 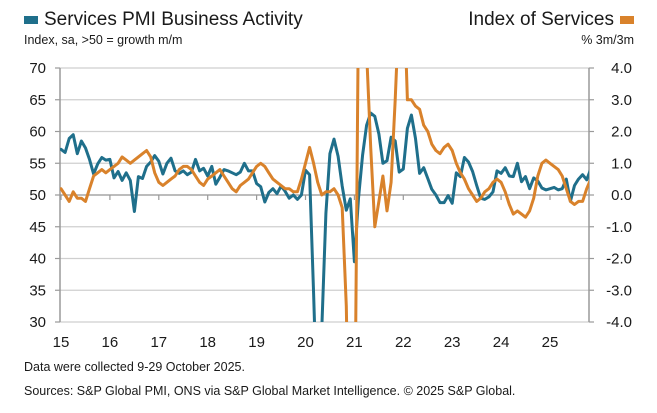 What do you see at coordinates (37, 195) in the screenshot?
I see `left-tick-label: 50` at bounding box center [37, 195].